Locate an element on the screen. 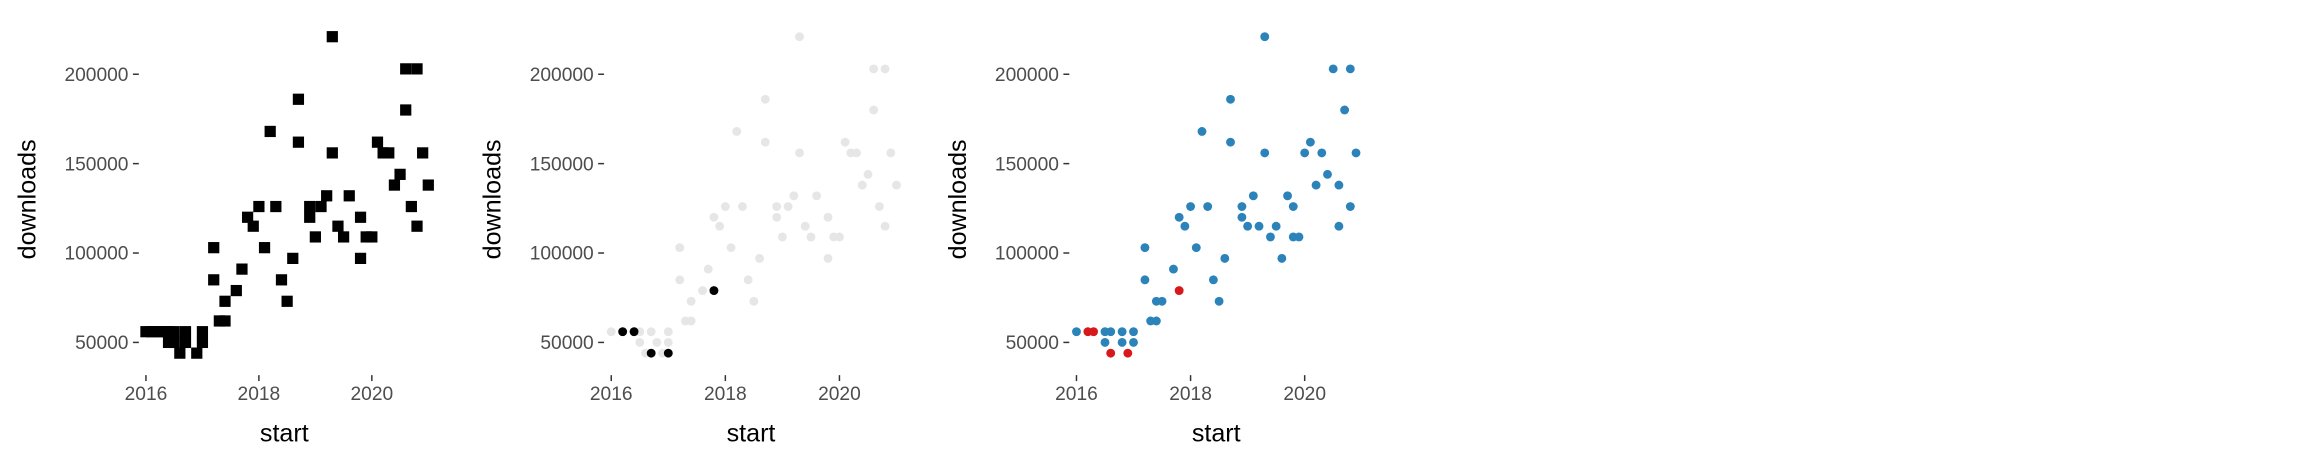  x-tick-label: 2018 is located at coordinates (725, 394).